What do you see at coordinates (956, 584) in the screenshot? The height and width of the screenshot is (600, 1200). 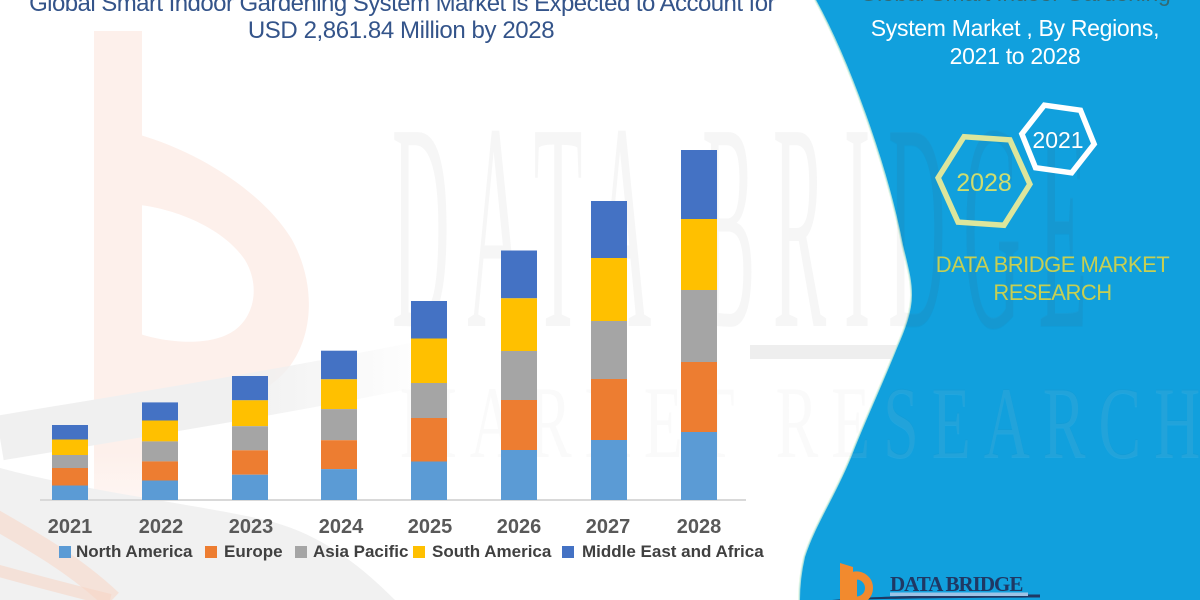 I see `svg-text: DATA BRIDGE` at bounding box center [956, 584].